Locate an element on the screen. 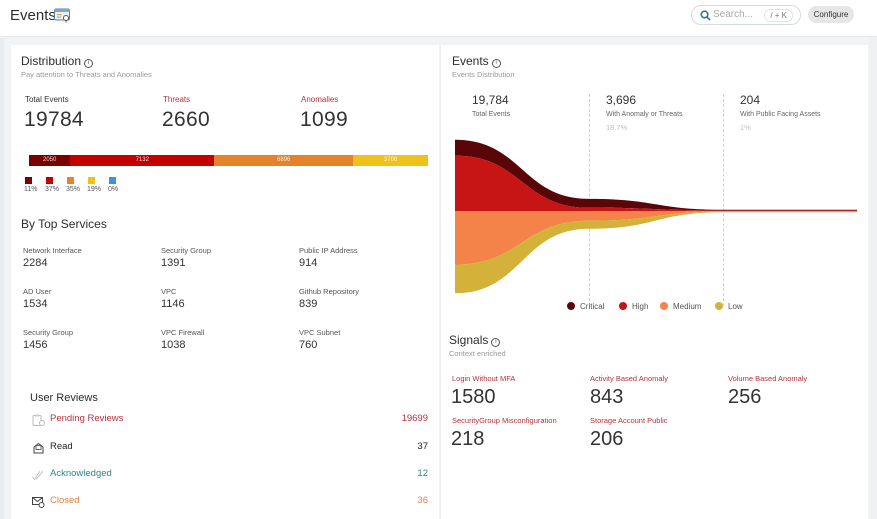 The width and height of the screenshot is (877, 519). page-title: Events is located at coordinates (33, 15).